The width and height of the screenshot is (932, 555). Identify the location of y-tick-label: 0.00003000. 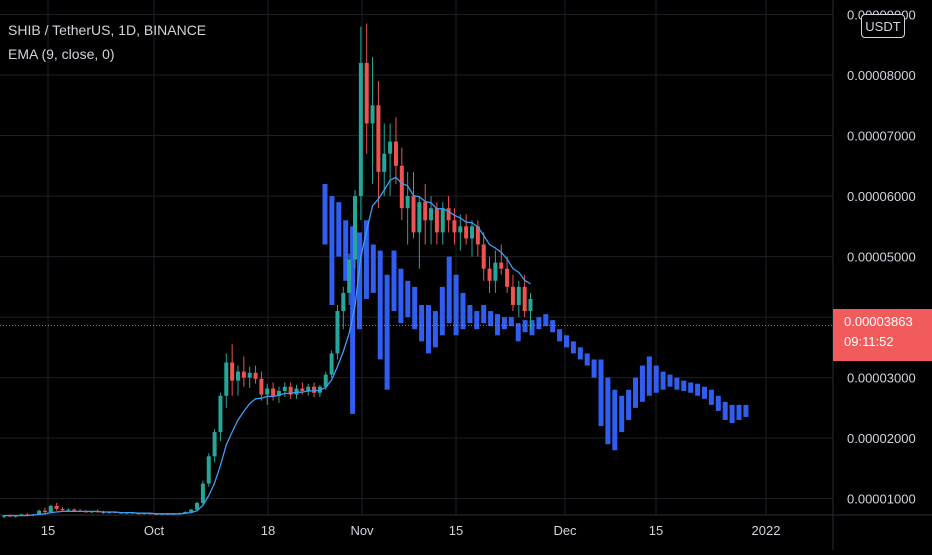
(881, 378).